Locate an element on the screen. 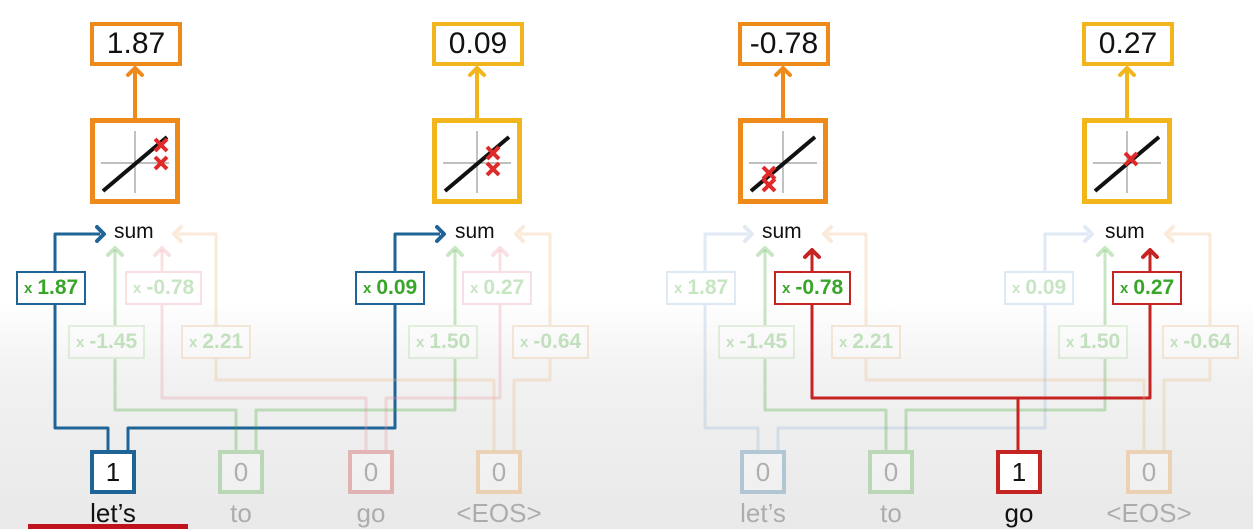 The width and height of the screenshot is (1253, 529). progress-bar is located at coordinates (108, 526).